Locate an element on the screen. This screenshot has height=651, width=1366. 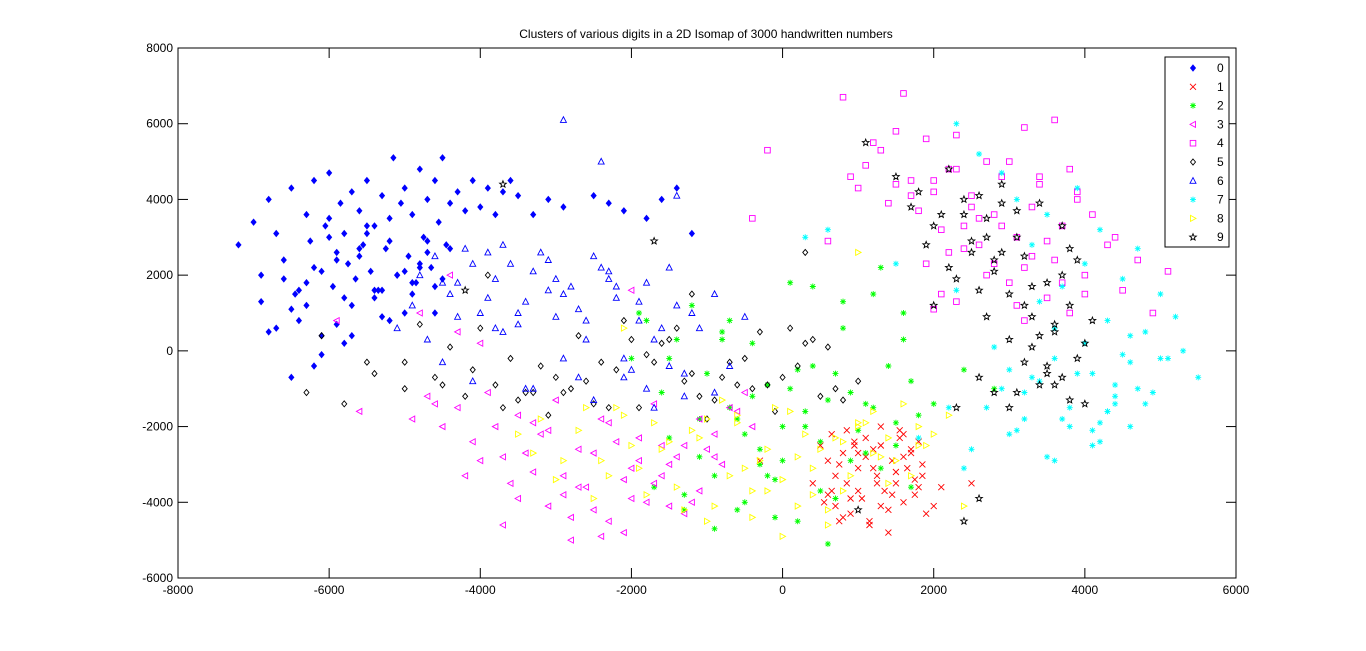
legend-label-6: 6 is located at coordinates (1220, 181).